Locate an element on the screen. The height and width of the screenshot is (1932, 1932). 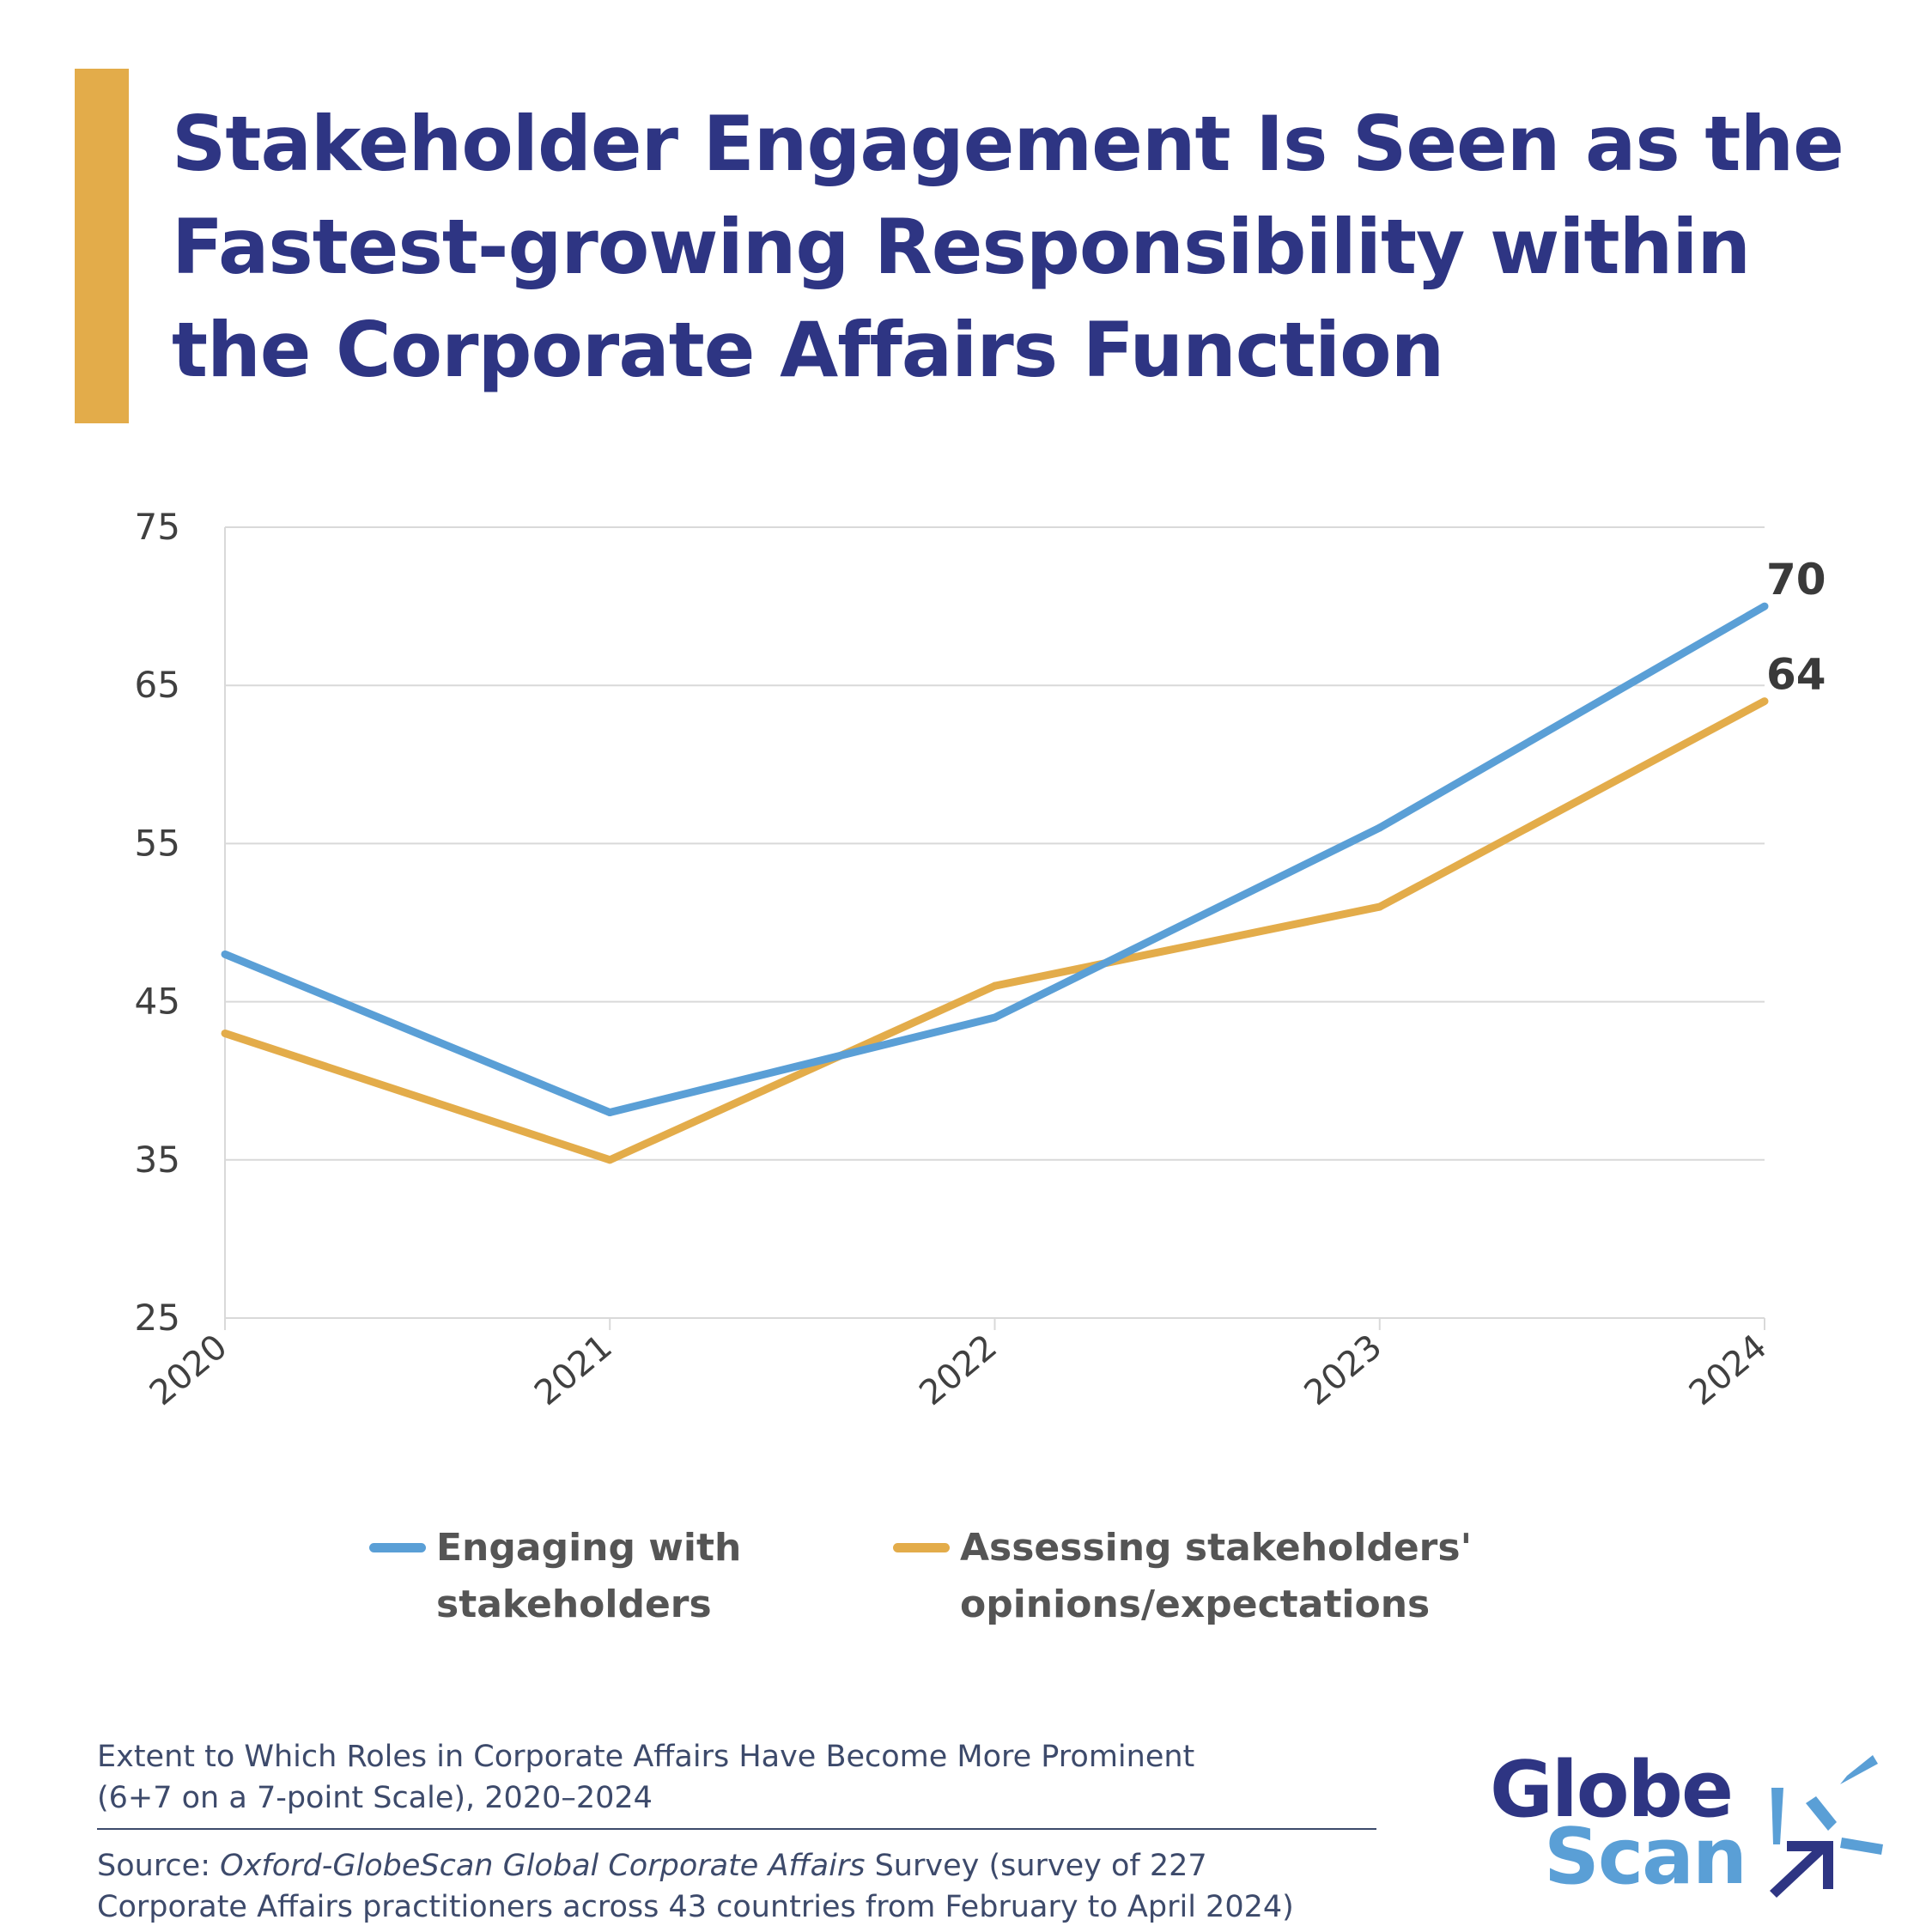
legend-label-engaging: Engaging with stakeholders is located at coordinates (588, 1576).